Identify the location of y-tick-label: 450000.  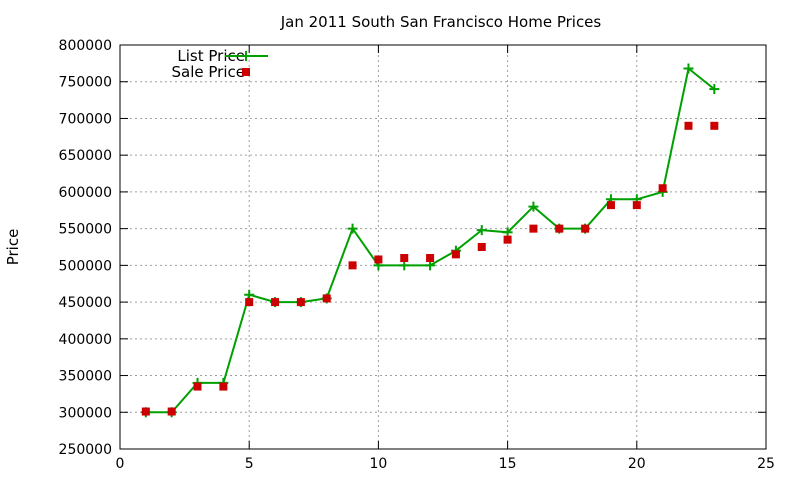
(85, 303).